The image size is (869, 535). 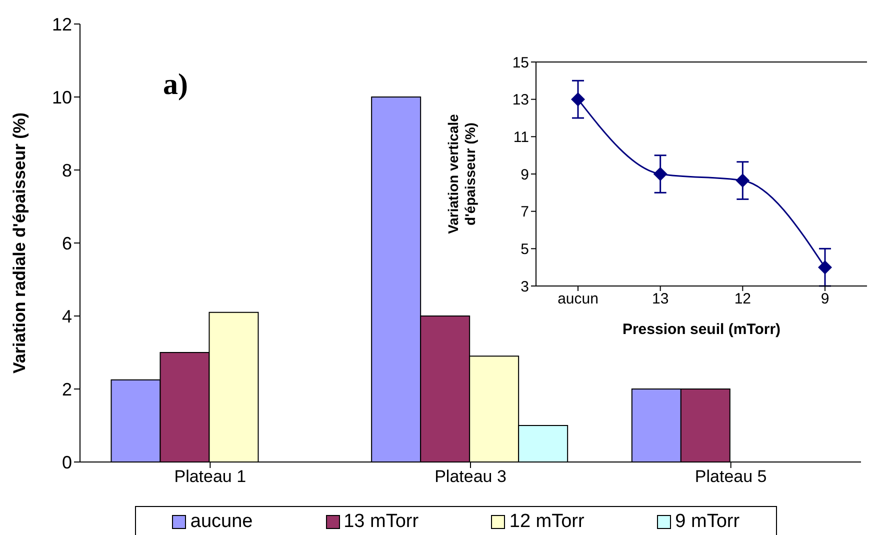 What do you see at coordinates (470, 476) in the screenshot?
I see `x-tick-label: Plateau 3` at bounding box center [470, 476].